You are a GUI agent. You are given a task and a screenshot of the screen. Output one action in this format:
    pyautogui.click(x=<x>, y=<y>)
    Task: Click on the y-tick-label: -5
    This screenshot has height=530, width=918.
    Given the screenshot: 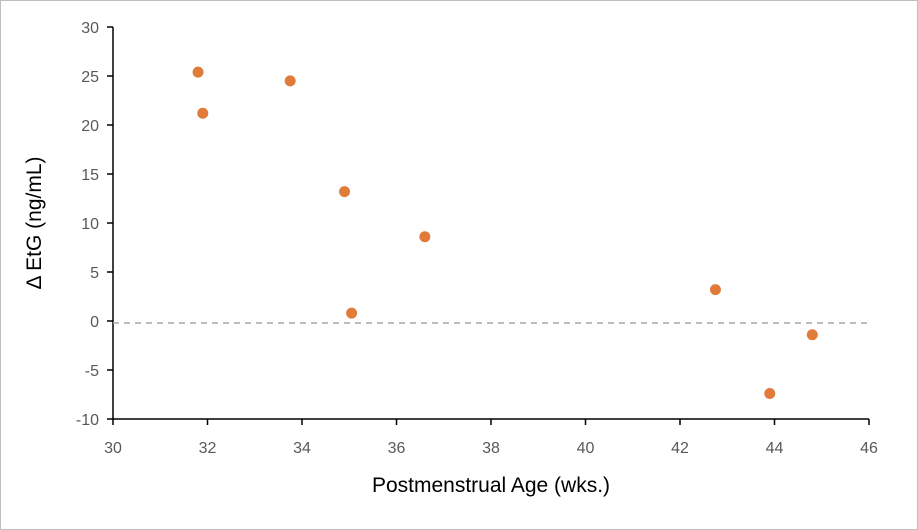 What is the action you would take?
    pyautogui.click(x=92, y=371)
    